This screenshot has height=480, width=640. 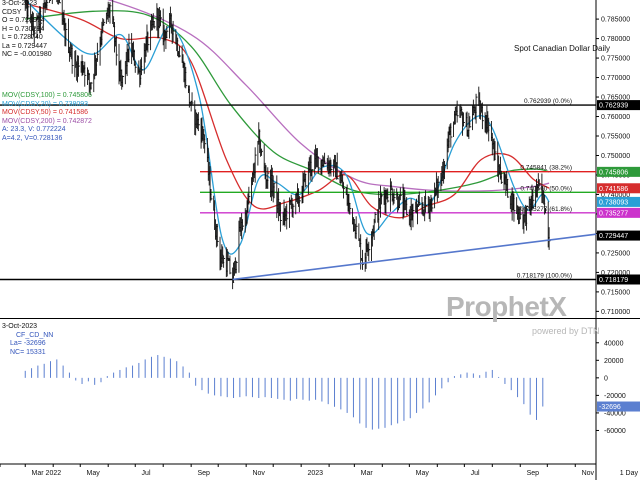 What do you see at coordinates (615, 78) in the screenshot?
I see `price-tick-label: 0.770000` at bounding box center [615, 78].